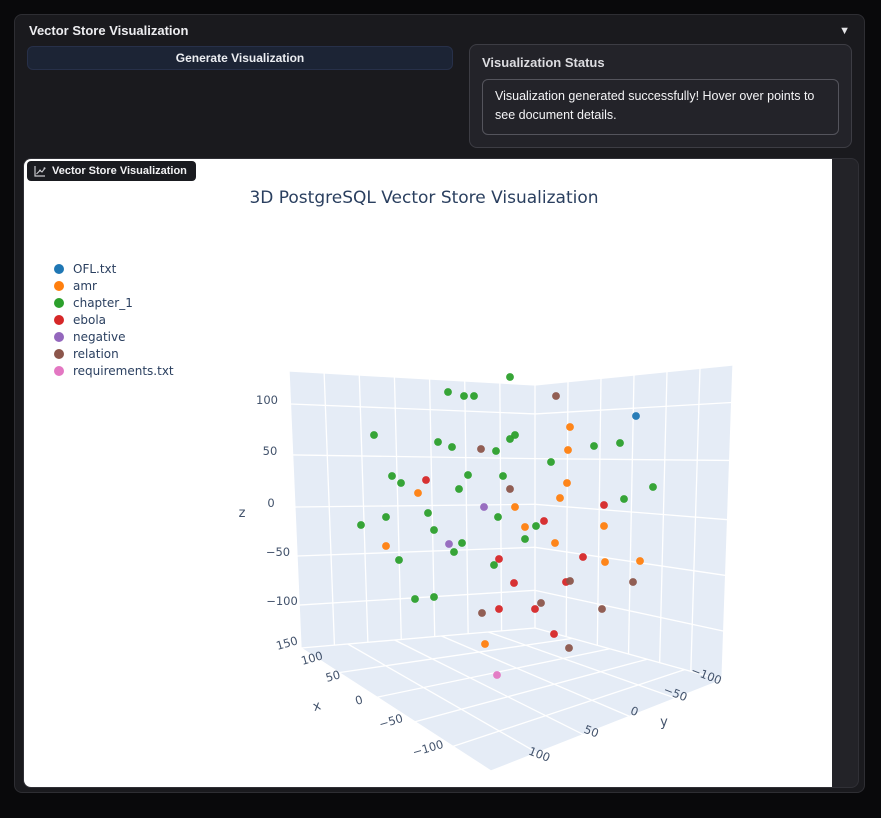 The image size is (881, 818). Describe the element at coordinates (80, 320) in the screenshot. I see `legend-item: ebola` at that location.